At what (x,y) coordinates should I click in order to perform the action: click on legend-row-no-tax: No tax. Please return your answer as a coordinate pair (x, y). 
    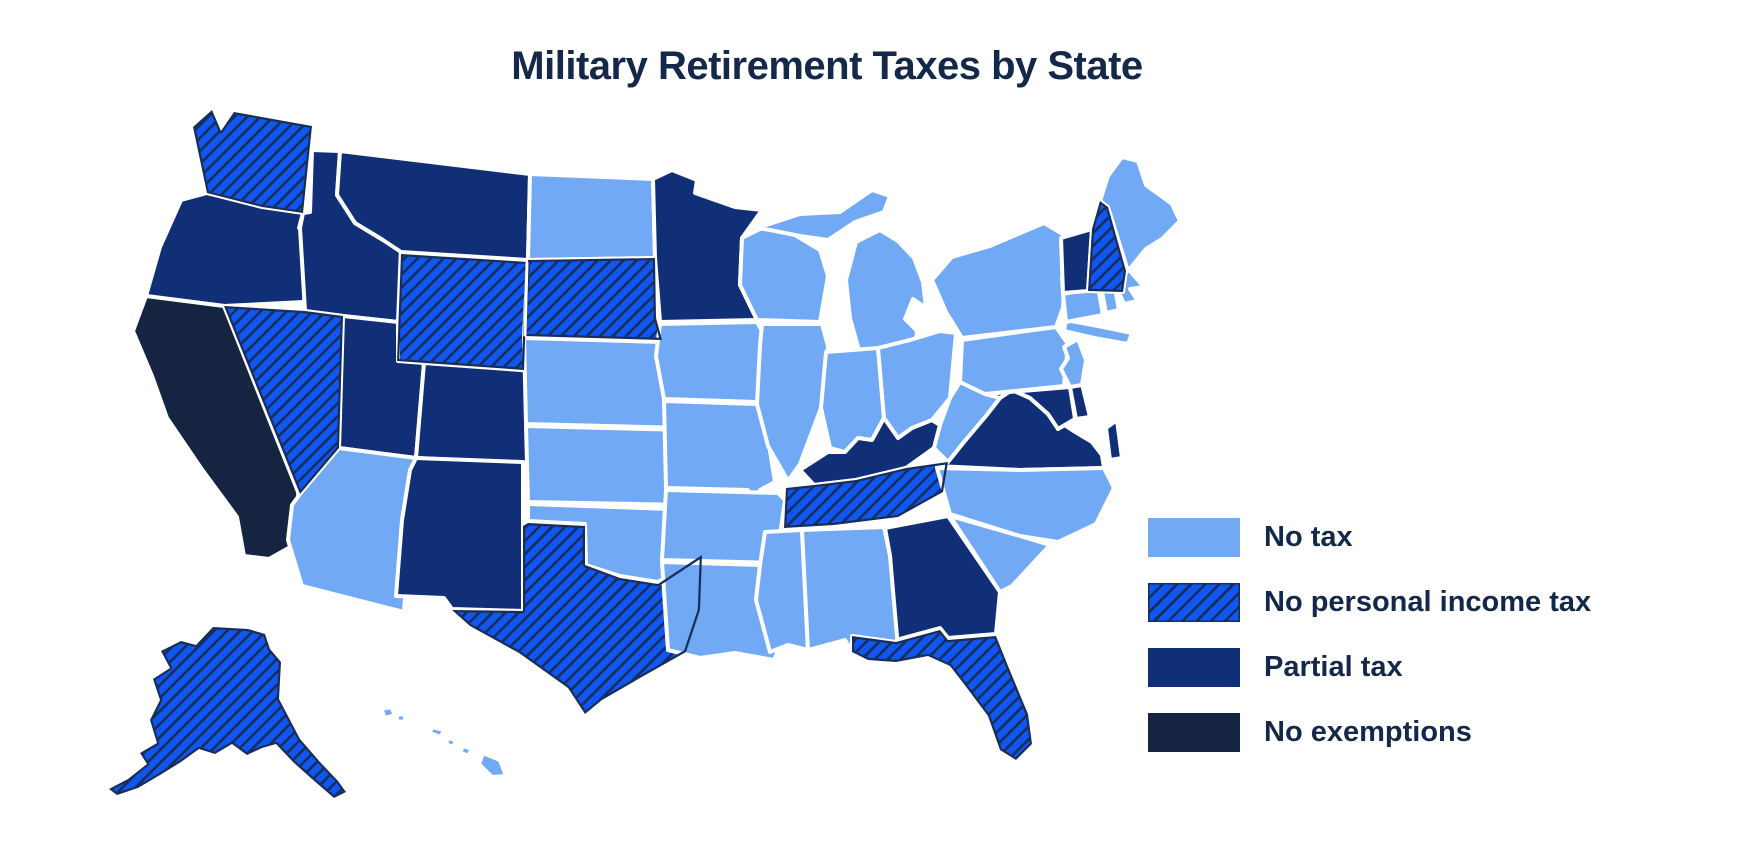
    Looking at the image, I should click on (1369, 537).